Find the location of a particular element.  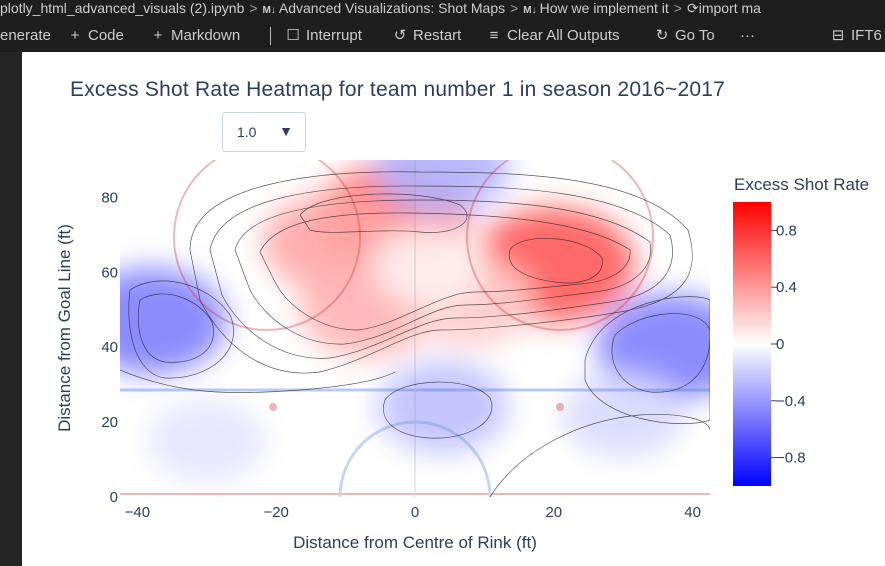

x-tick-label: 20 is located at coordinates (553, 512).